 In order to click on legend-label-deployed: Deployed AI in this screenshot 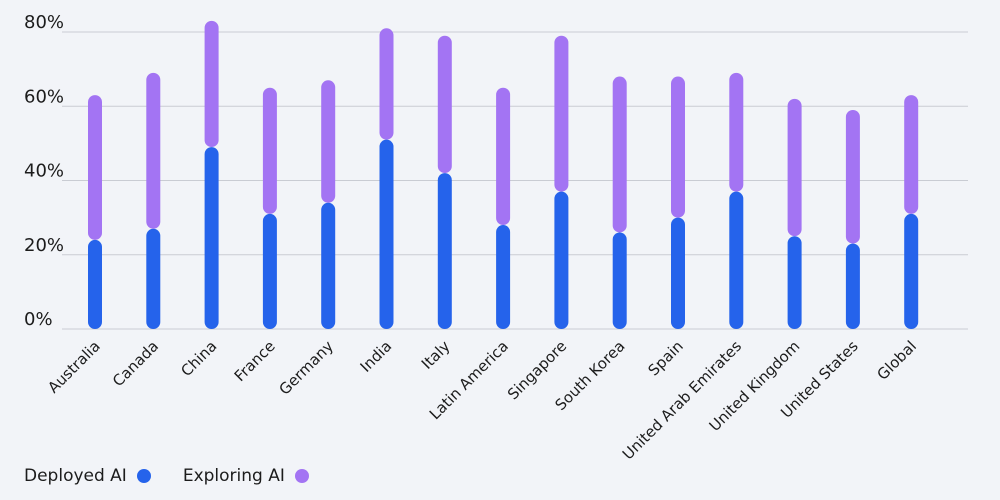, I will do `click(75, 476)`.